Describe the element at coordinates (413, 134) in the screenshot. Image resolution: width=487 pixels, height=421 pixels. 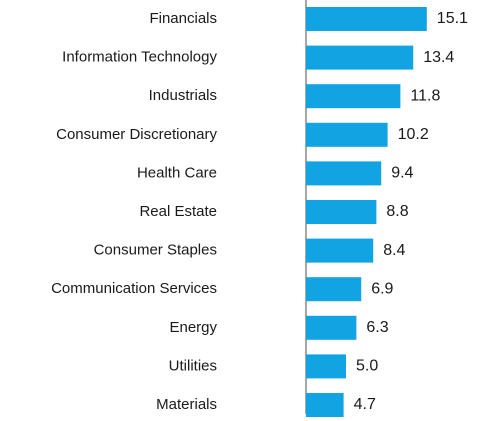
I see `value-label: 10.2` at that location.